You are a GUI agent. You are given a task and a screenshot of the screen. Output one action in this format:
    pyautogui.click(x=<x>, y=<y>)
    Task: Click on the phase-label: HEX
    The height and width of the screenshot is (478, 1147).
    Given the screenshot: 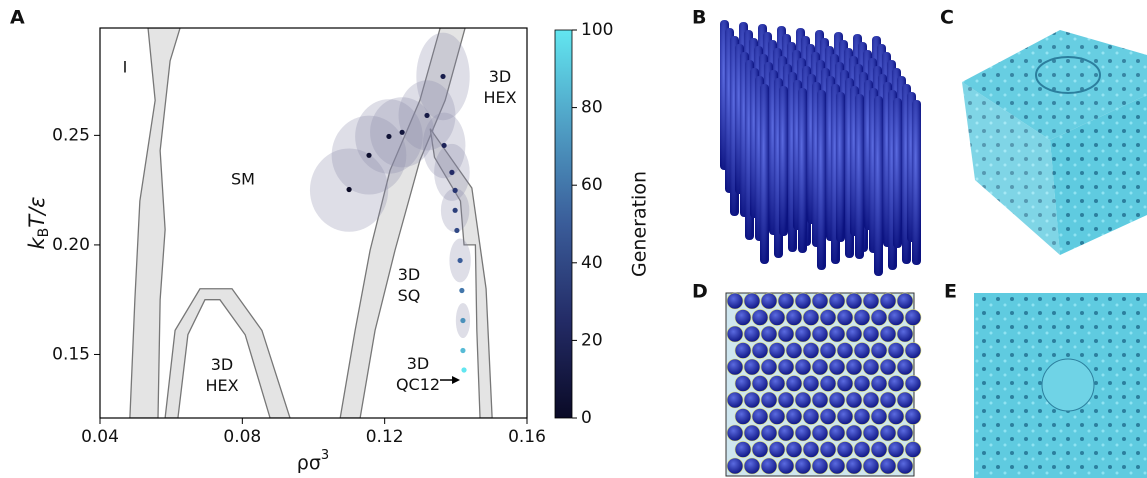 What is the action you would take?
    pyautogui.click(x=499, y=97)
    